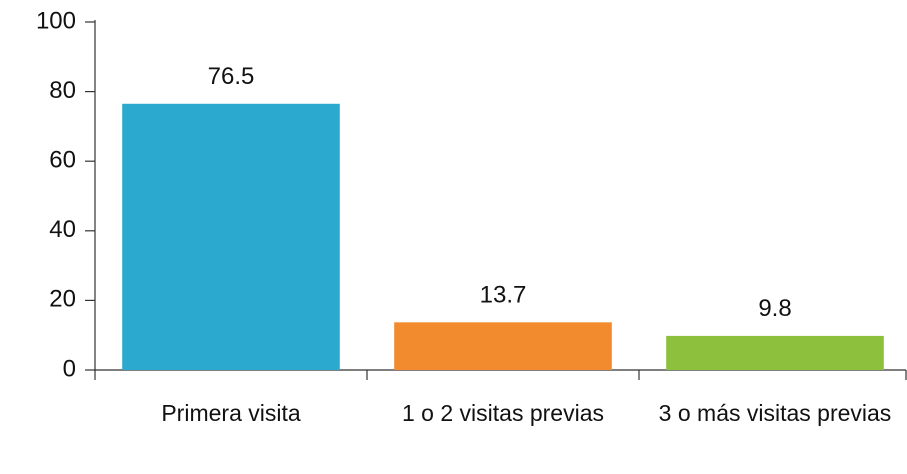  Describe the element at coordinates (774, 308) in the screenshot. I see `data-label: 9.8` at that location.